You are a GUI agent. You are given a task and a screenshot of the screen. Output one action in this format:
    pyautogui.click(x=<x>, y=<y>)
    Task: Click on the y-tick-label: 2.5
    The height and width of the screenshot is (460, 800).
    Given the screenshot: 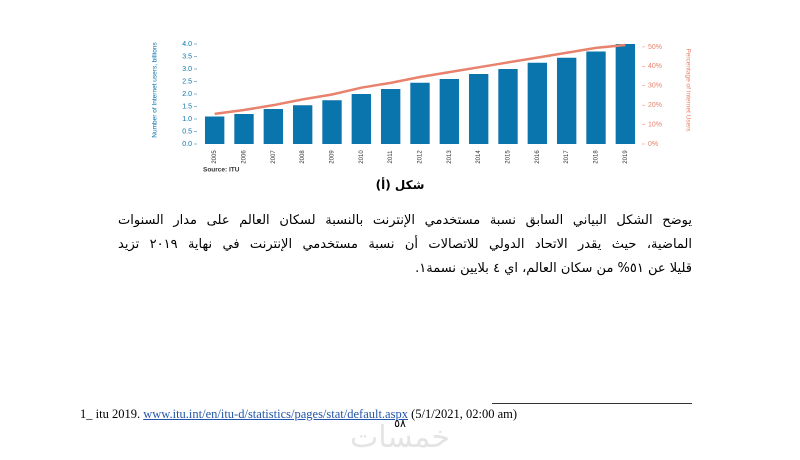 What is the action you would take?
    pyautogui.click(x=187, y=81)
    